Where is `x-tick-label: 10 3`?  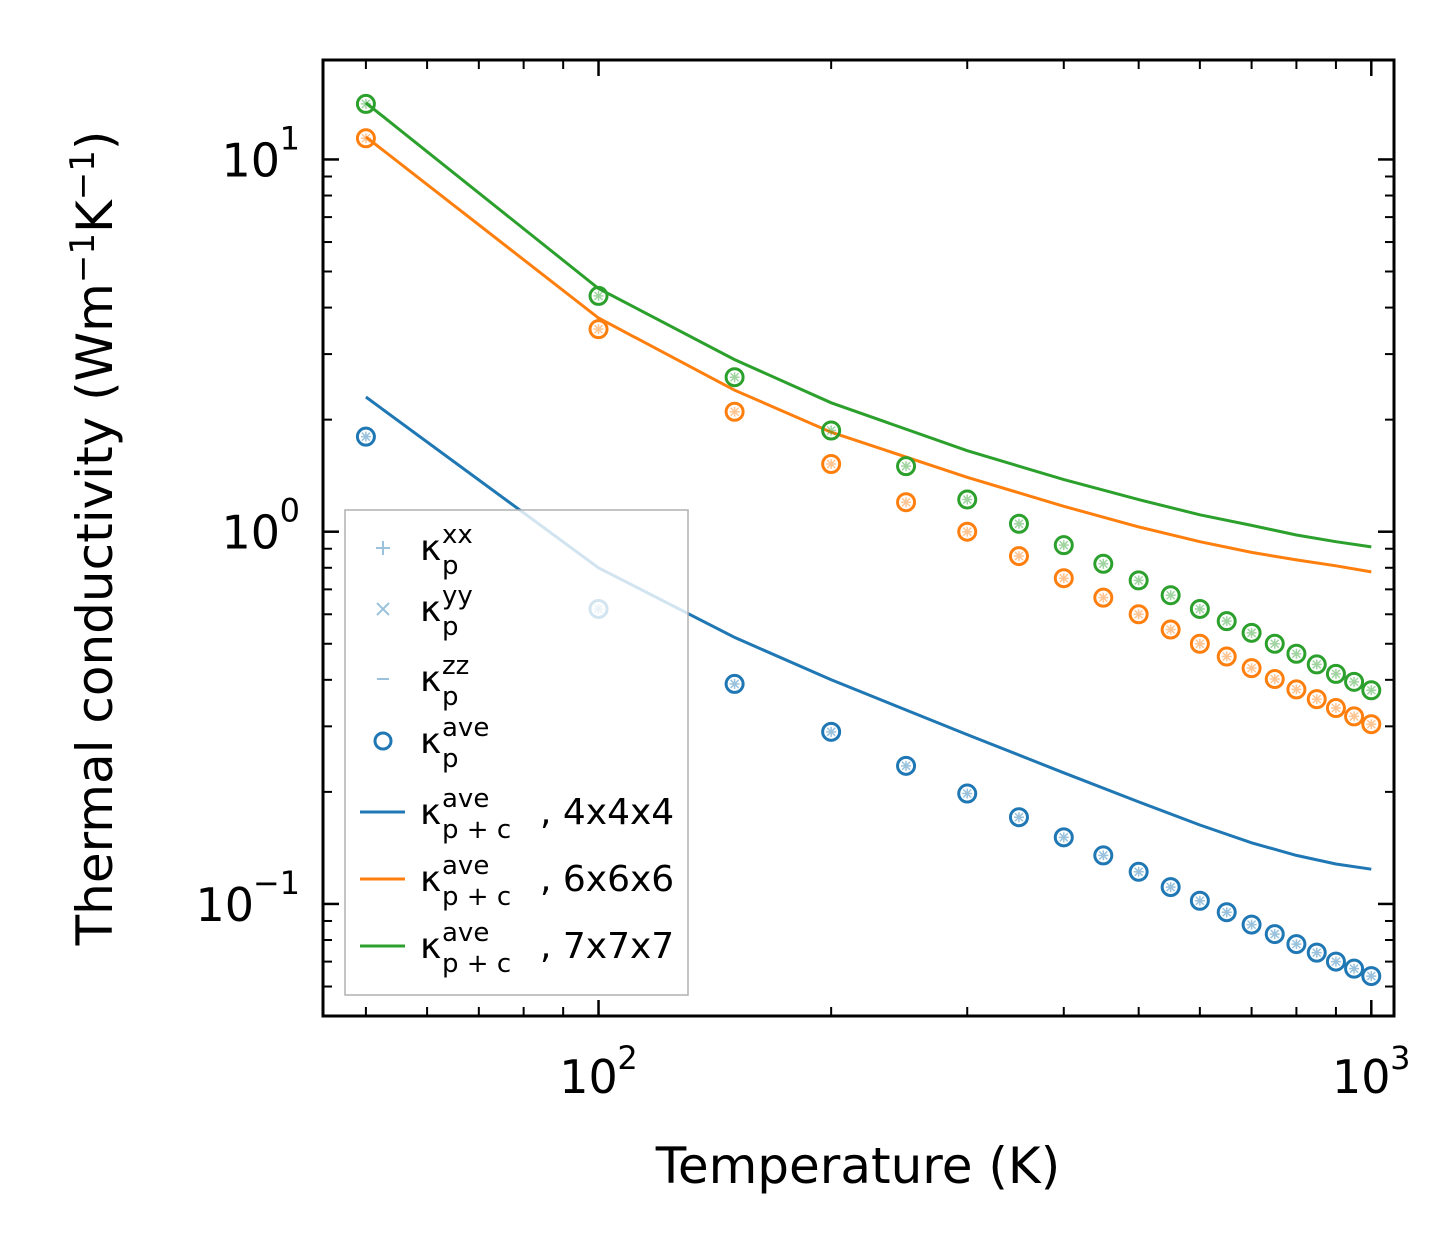 x-tick-label: 10 3 is located at coordinates (1371, 1071).